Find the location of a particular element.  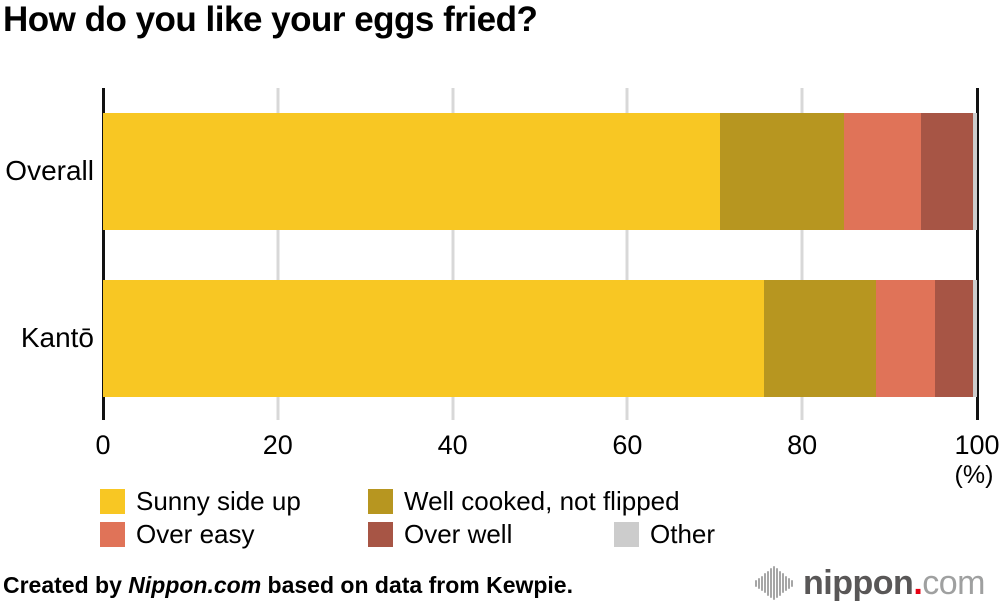

y-label-overall: Overall is located at coordinates (49, 170).